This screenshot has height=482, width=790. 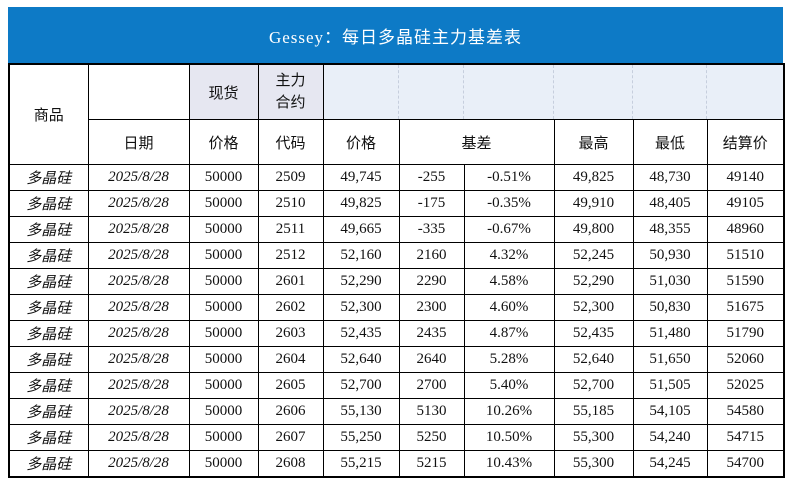 I want to click on low-cell: 51,480, so click(x=670, y=333).